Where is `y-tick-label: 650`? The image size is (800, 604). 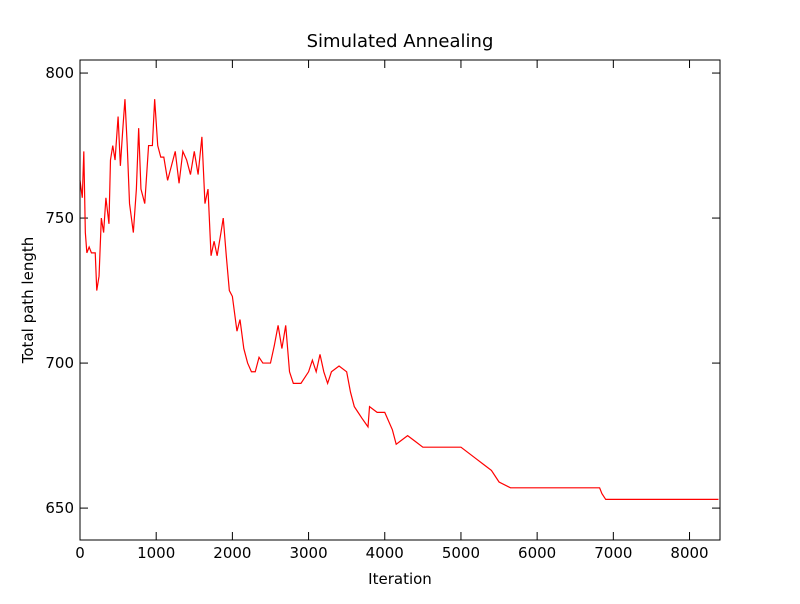 y-tick-label: 650 is located at coordinates (59, 508).